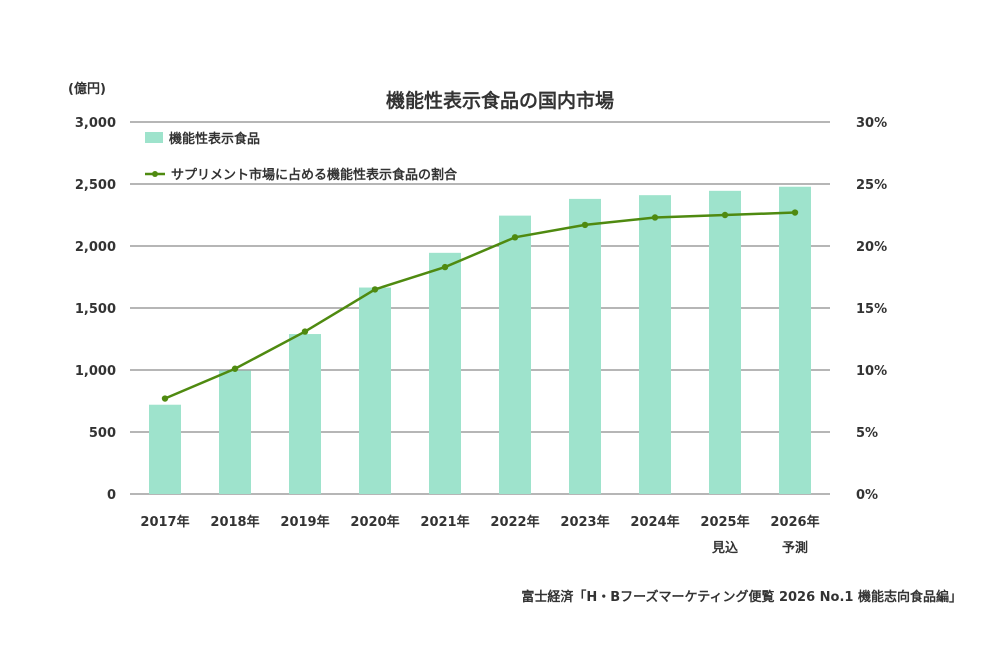 The width and height of the screenshot is (1000, 670). What do you see at coordinates (794, 522) in the screenshot?
I see `x-tick-label: 2026年` at bounding box center [794, 522].